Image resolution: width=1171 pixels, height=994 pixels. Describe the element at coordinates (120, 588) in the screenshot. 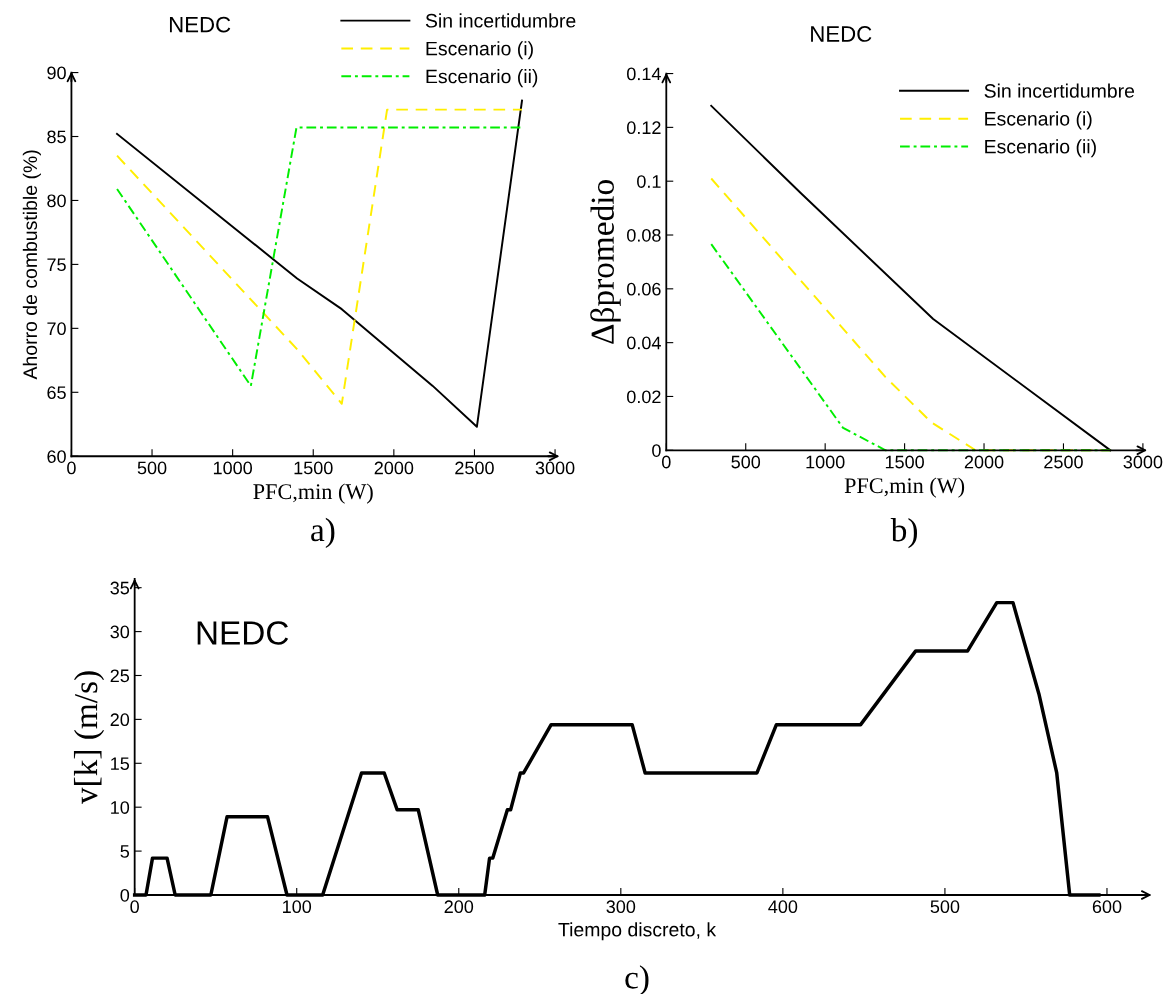

I see `y-tick-label: 35` at that location.